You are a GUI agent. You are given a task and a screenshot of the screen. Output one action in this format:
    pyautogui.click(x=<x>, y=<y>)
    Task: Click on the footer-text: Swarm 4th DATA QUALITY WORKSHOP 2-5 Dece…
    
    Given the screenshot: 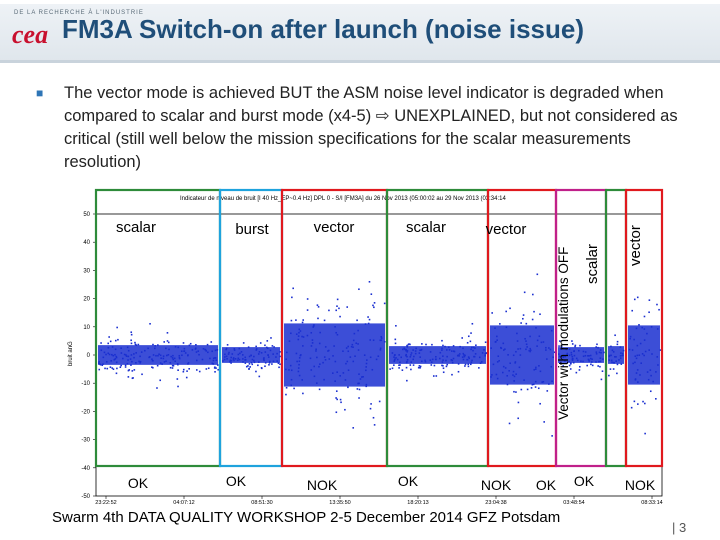 What is the action you would take?
    pyautogui.click(x=306, y=517)
    